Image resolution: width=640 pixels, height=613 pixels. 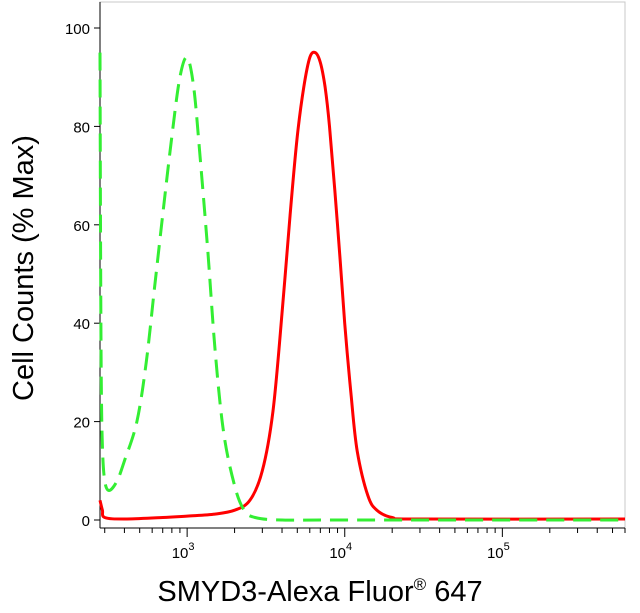 What do you see at coordinates (81, 127) in the screenshot?
I see `y-tick-label: 80` at bounding box center [81, 127].